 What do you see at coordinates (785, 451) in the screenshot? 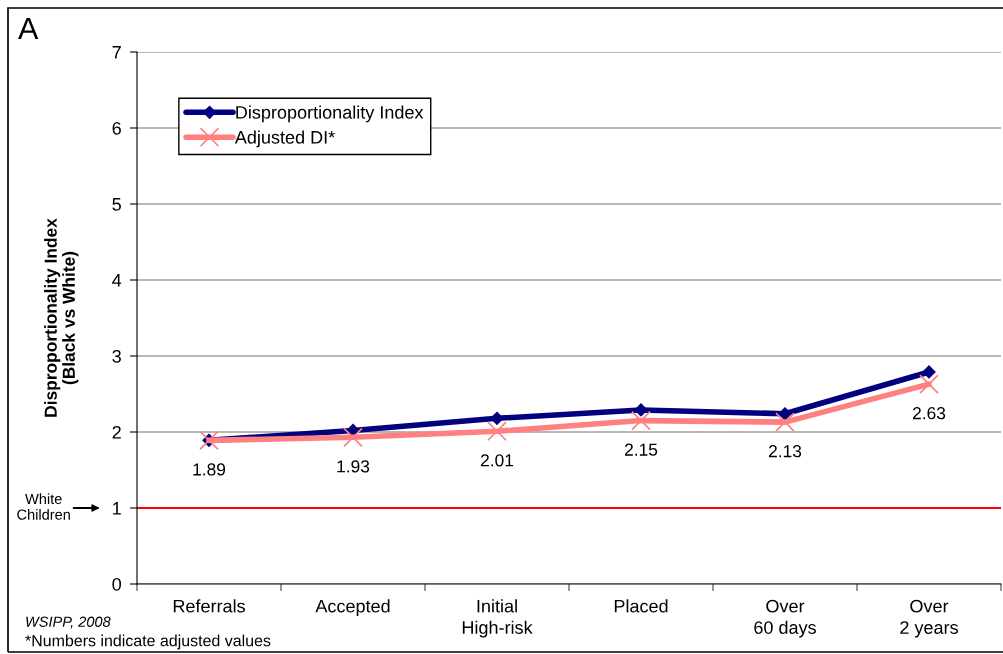
I see `data-label: 2.13` at bounding box center [785, 451].